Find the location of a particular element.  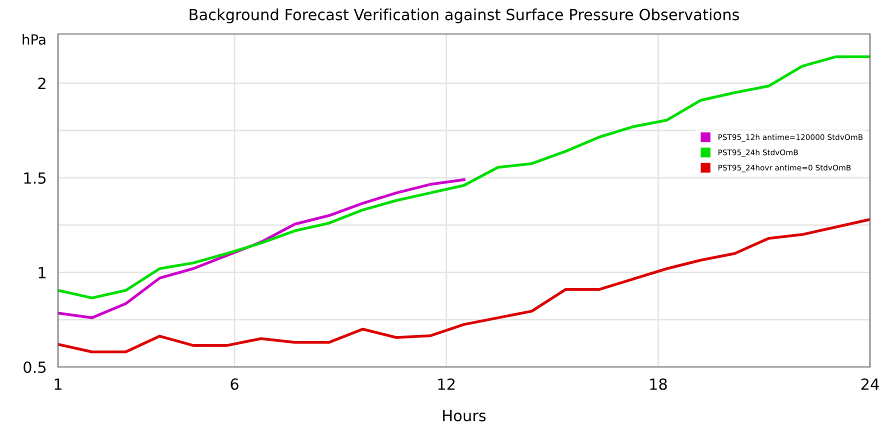

y-axis-title: hPa is located at coordinates (34, 39).